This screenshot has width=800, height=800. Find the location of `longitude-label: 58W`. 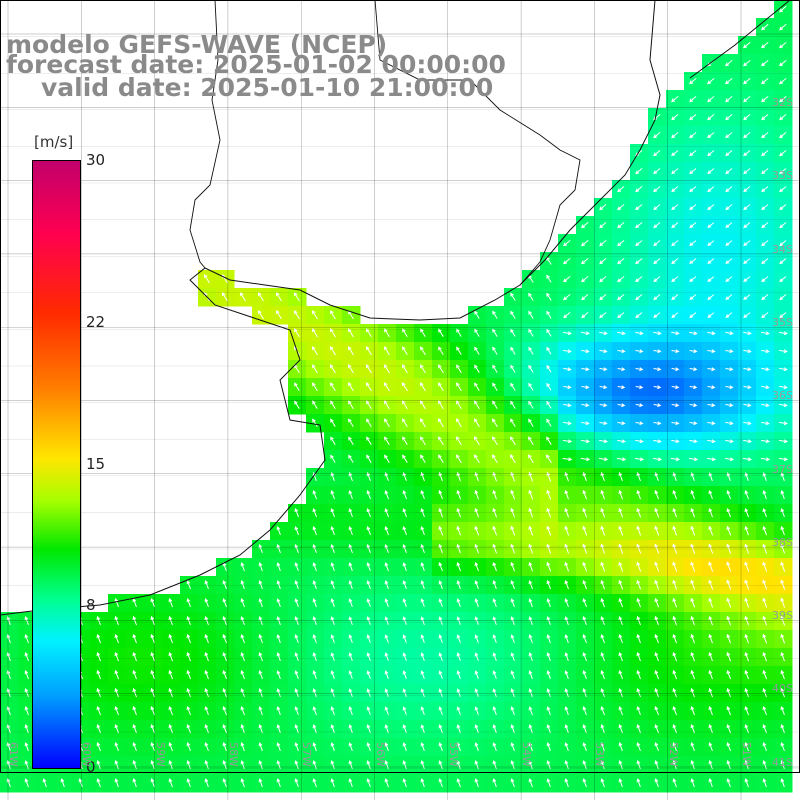

longitude-label: 58W is located at coordinates (233, 754).